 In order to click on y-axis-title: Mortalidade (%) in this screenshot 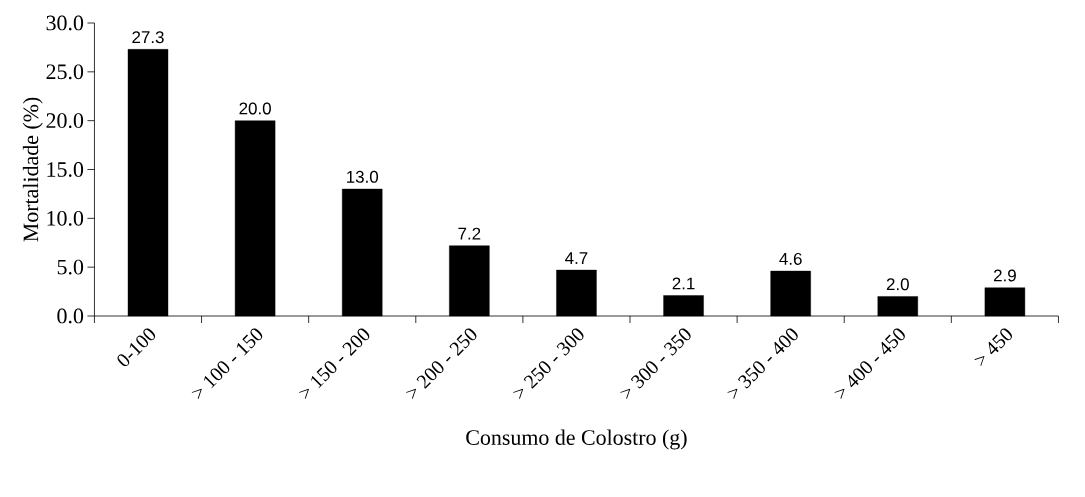, I will do `click(32, 169)`.